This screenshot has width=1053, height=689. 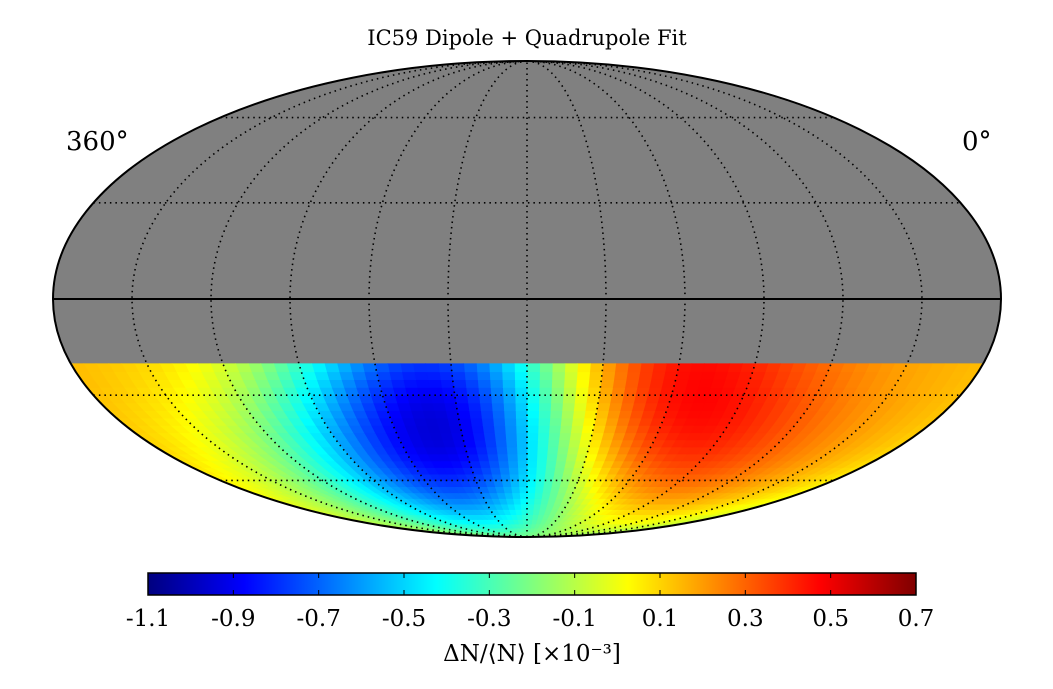 What do you see at coordinates (530, 602) in the screenshot?
I see `colorbar-ticks: -1.1 -0.9 -0.7 -0.5 -0.3 -0.1 0.1 0.3 0.5 0.7` at bounding box center [530, 602].